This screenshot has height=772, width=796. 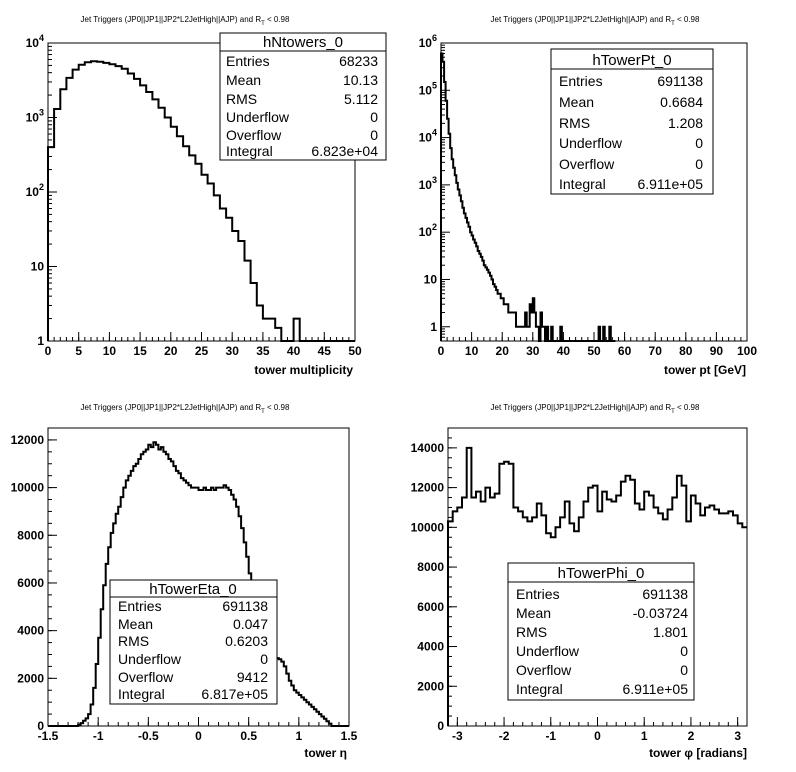 What do you see at coordinates (360, 80) in the screenshot?
I see `stat-value: 10.13` at bounding box center [360, 80].